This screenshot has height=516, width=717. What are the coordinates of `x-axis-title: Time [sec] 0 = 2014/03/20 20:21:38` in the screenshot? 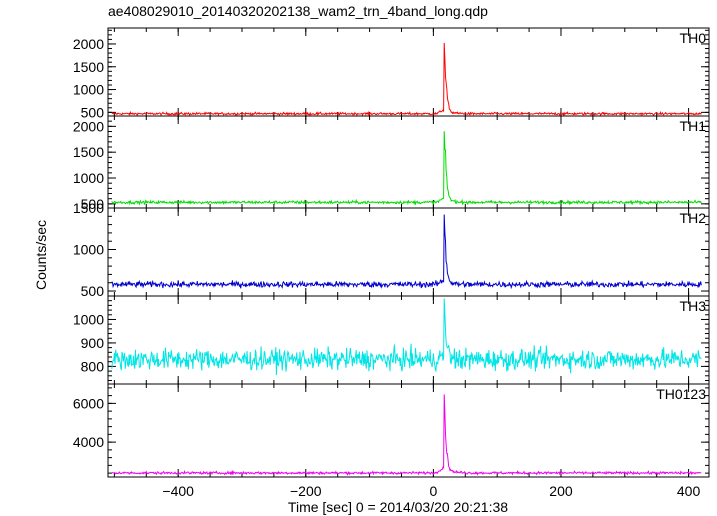 It's located at (398, 507).